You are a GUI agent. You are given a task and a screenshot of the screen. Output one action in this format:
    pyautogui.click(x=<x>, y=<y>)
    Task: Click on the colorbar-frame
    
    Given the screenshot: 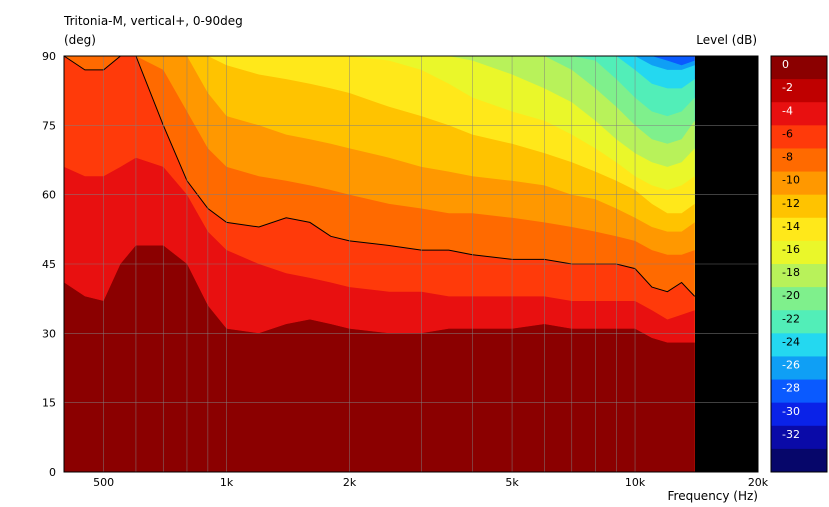 What is the action you would take?
    pyautogui.click(x=799, y=264)
    